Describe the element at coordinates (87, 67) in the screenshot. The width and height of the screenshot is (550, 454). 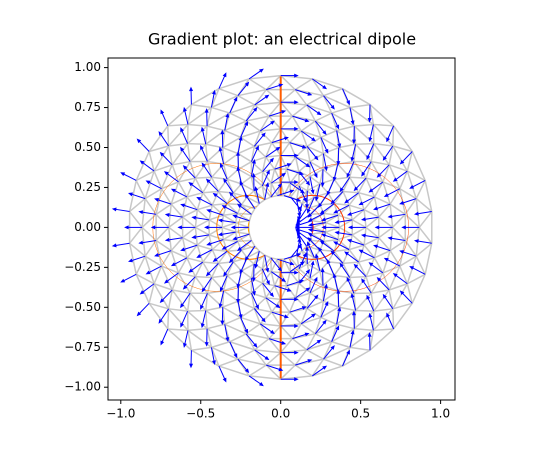
I see `y-tick-label: 1.00` at that location.